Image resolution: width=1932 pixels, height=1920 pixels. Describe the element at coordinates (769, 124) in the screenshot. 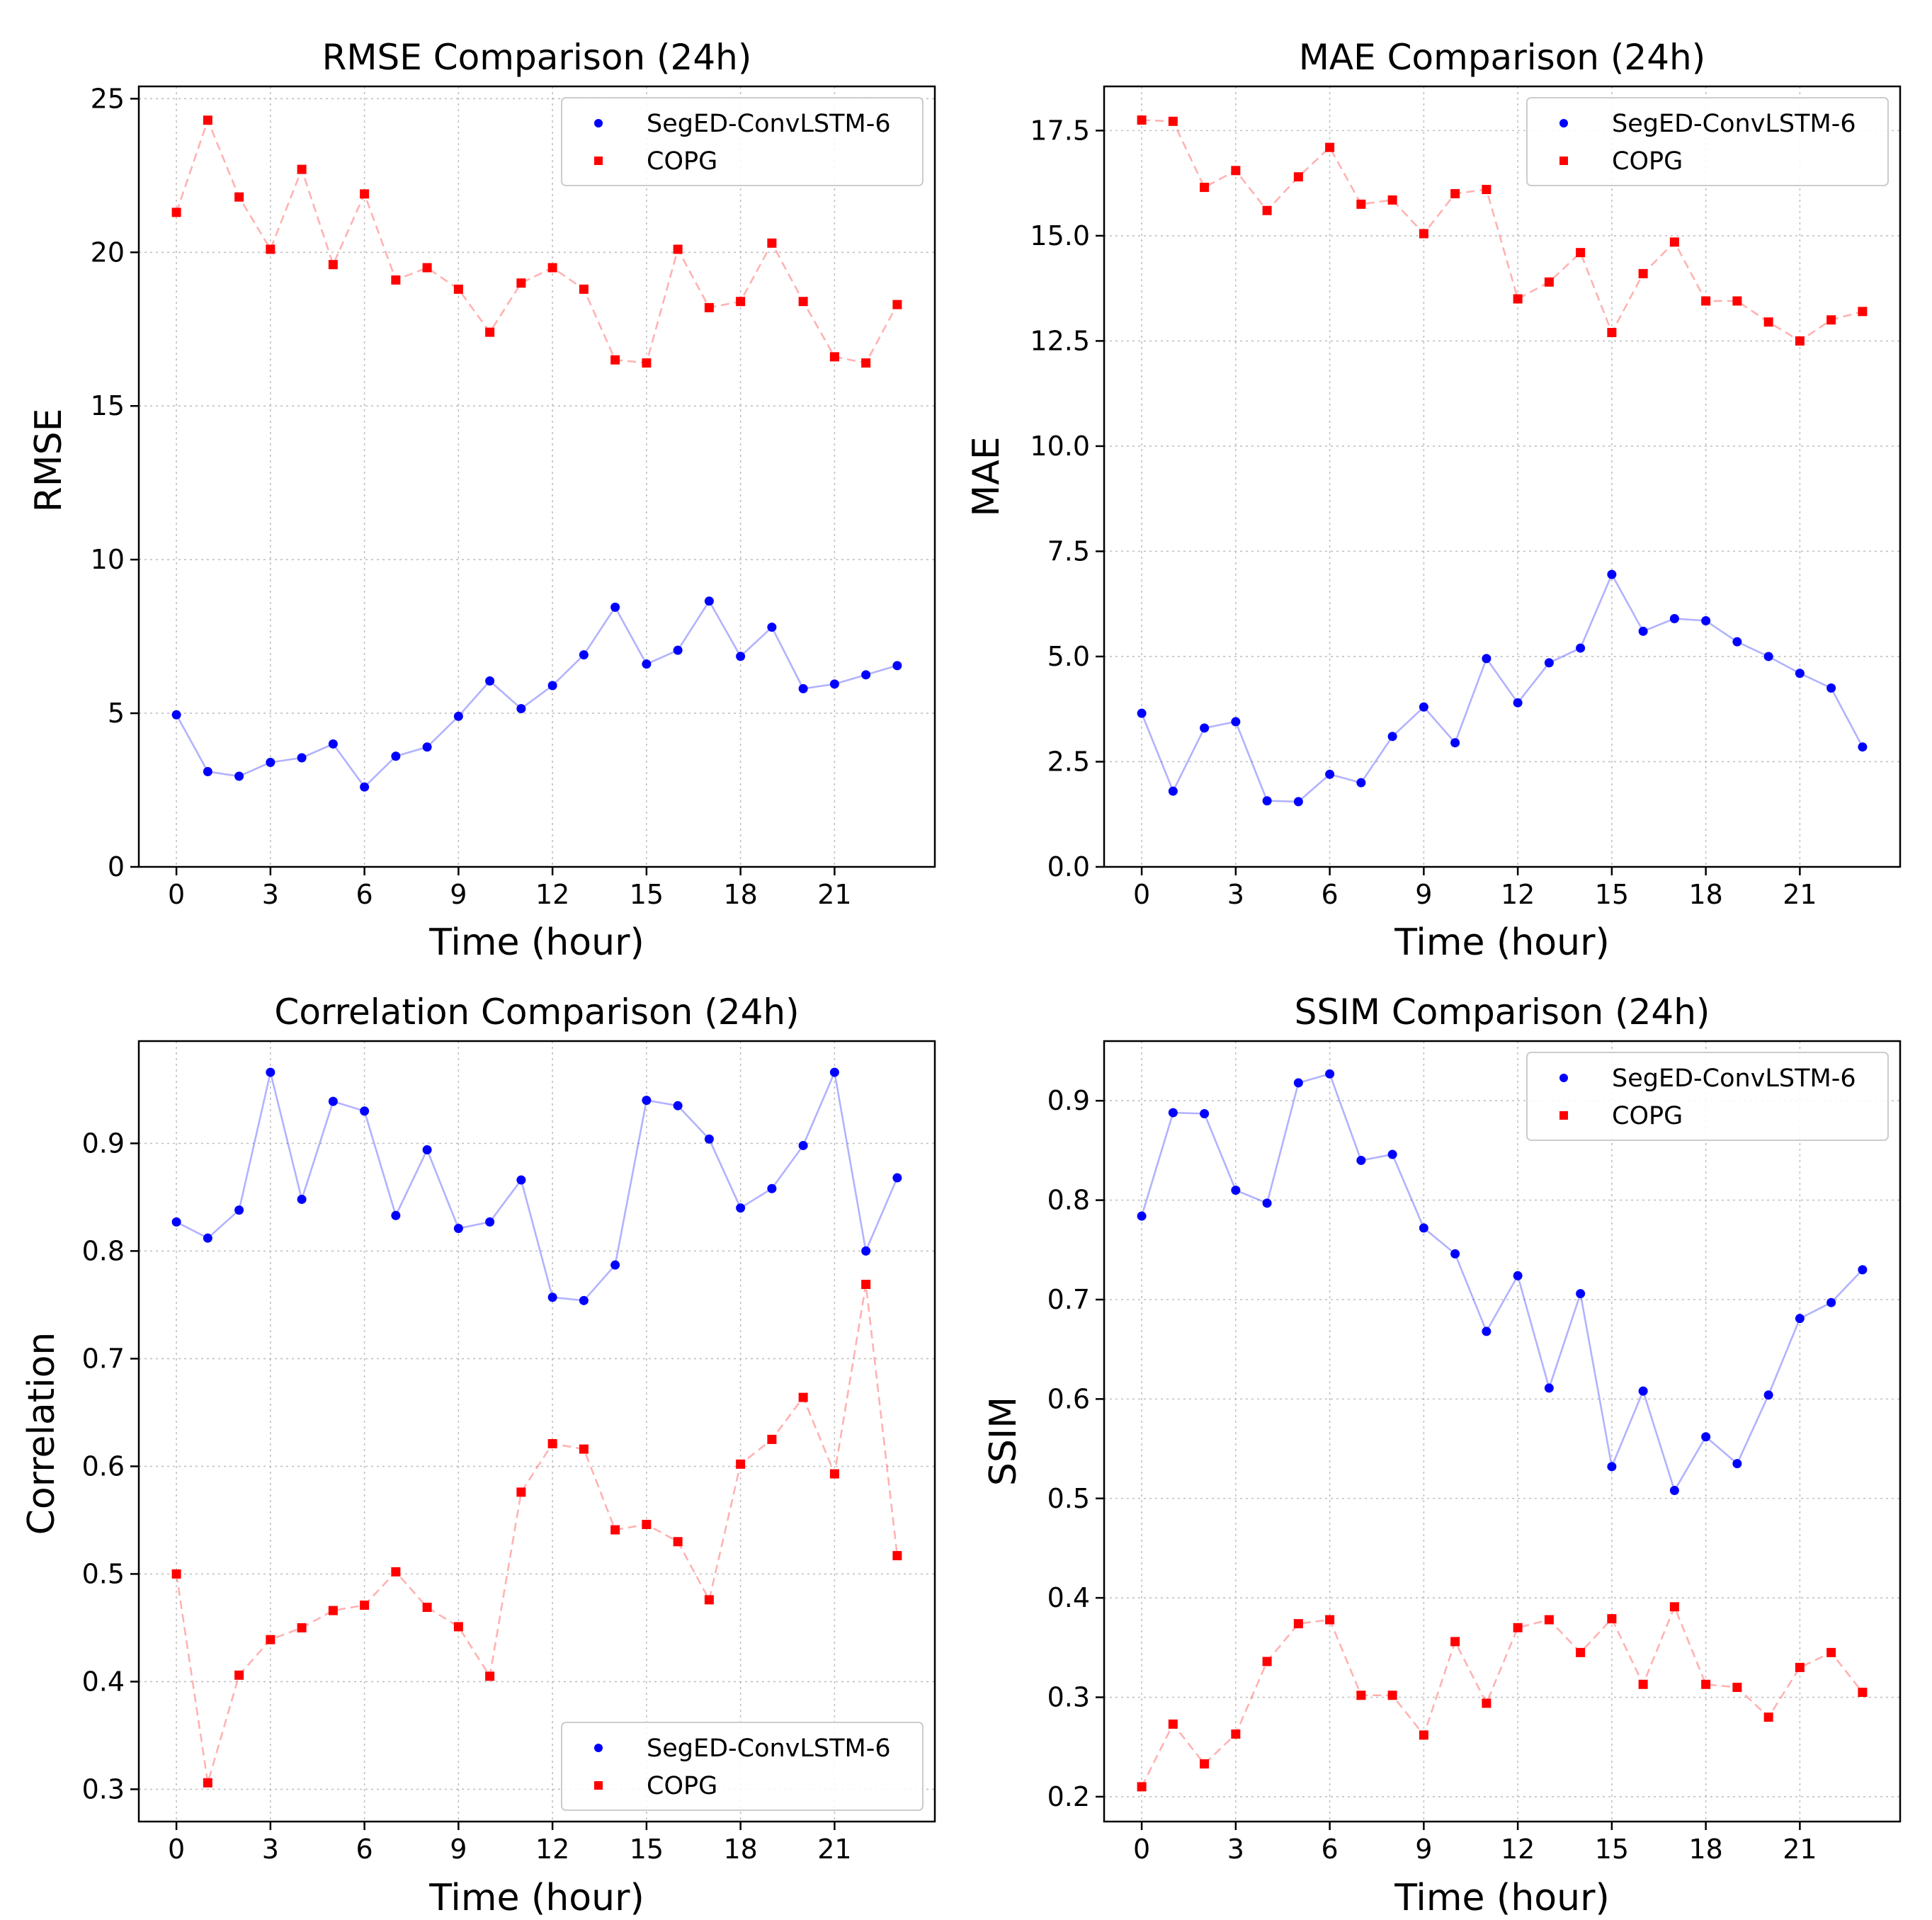

I see `legend-label-segedconvlstm: SegED-ConvLSTM-6` at that location.